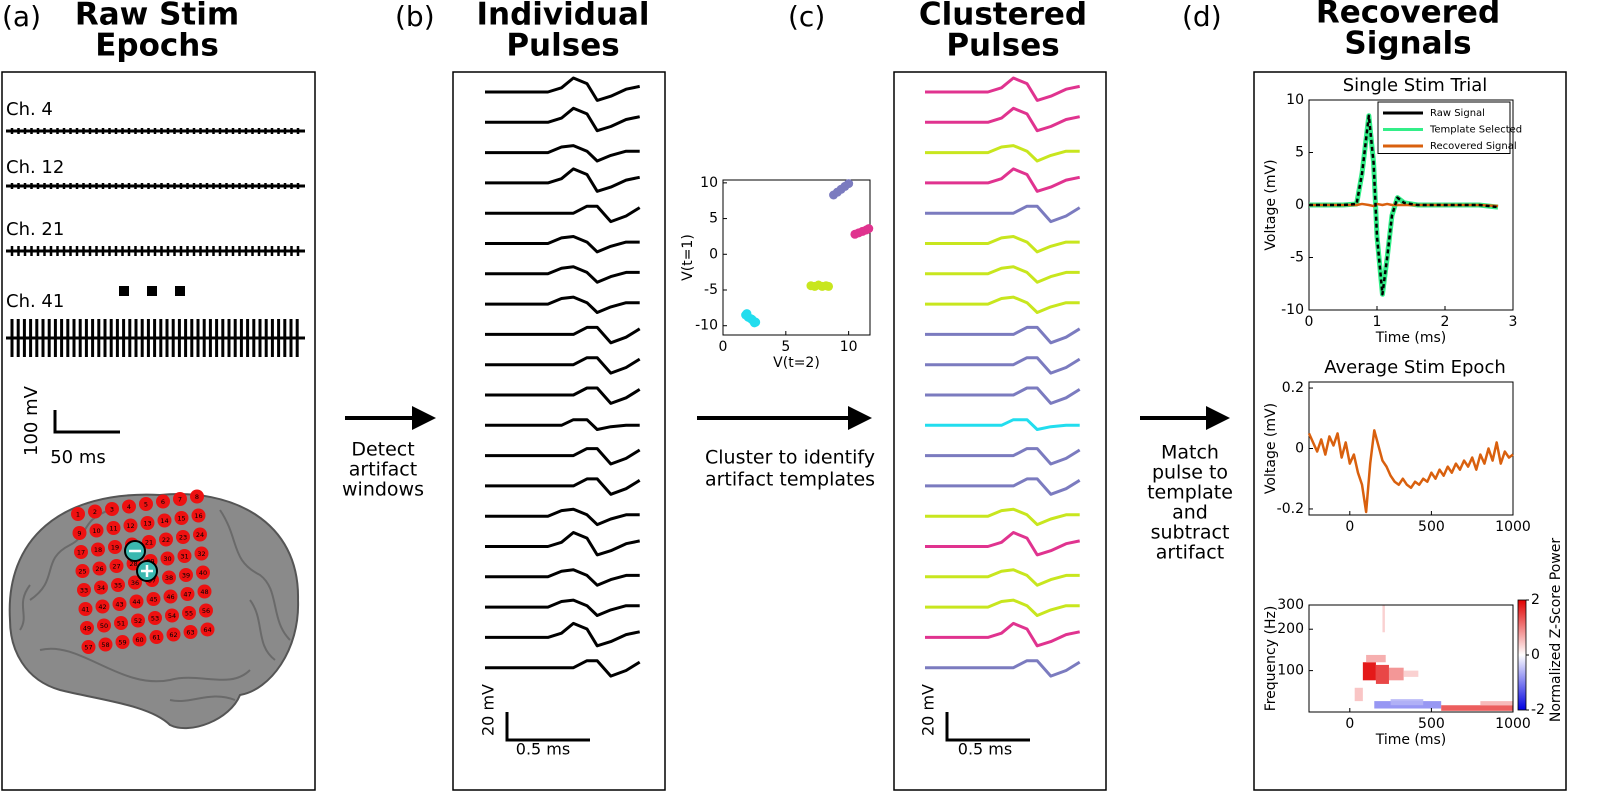  What do you see at coordinates (35, 301) in the screenshot?
I see `channel-label: Ch. 41` at bounding box center [35, 301].